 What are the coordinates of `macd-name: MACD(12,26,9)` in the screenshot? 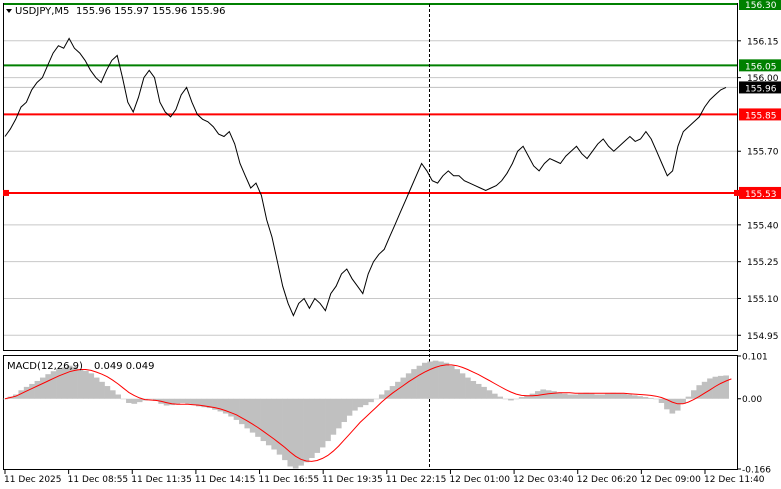 It's located at (45, 366).